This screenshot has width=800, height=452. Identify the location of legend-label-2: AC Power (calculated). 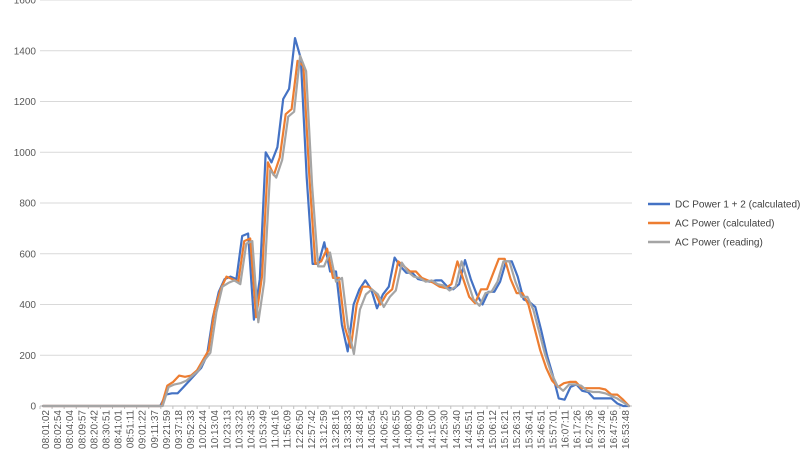
(724, 224).